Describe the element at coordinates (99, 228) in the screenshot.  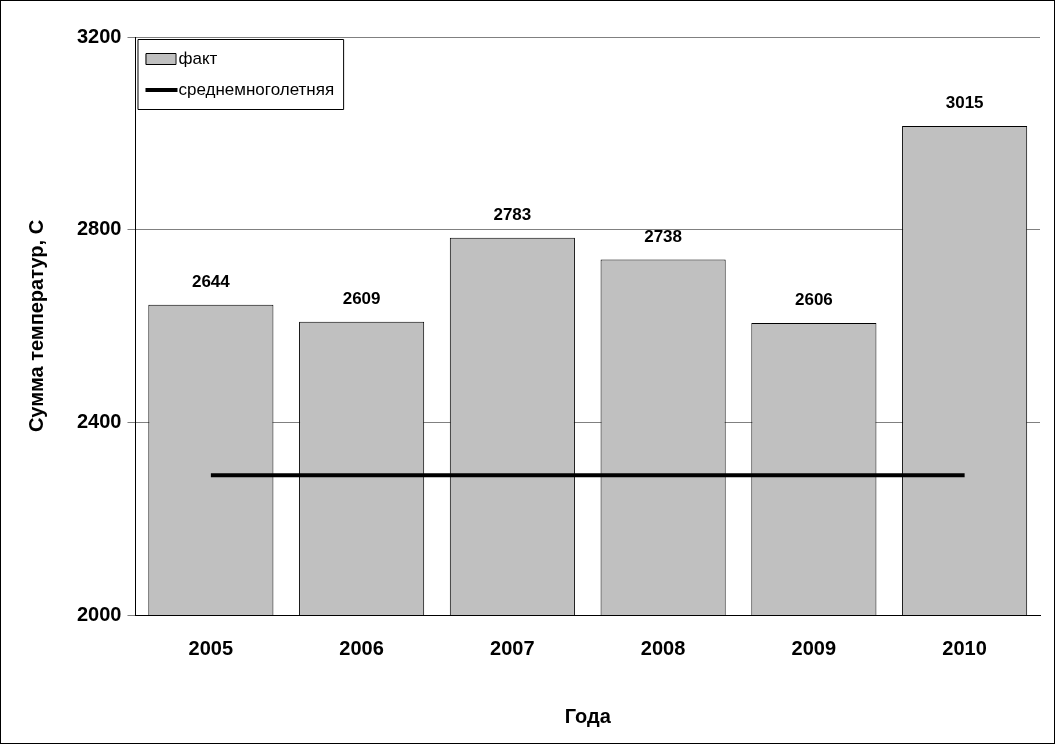
I see `y-tick-label: 2800` at that location.